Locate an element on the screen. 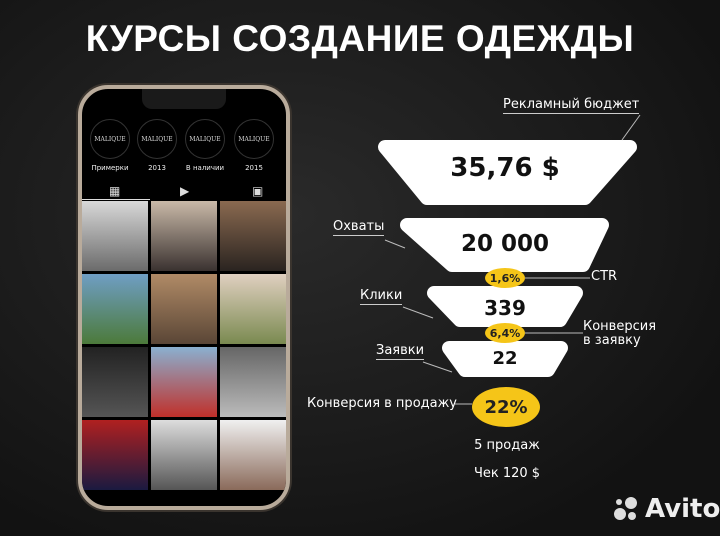 Image resolution: width=720 pixels, height=536 pixels. lead-conversion-label: Конверсия в заявку is located at coordinates (619, 334).